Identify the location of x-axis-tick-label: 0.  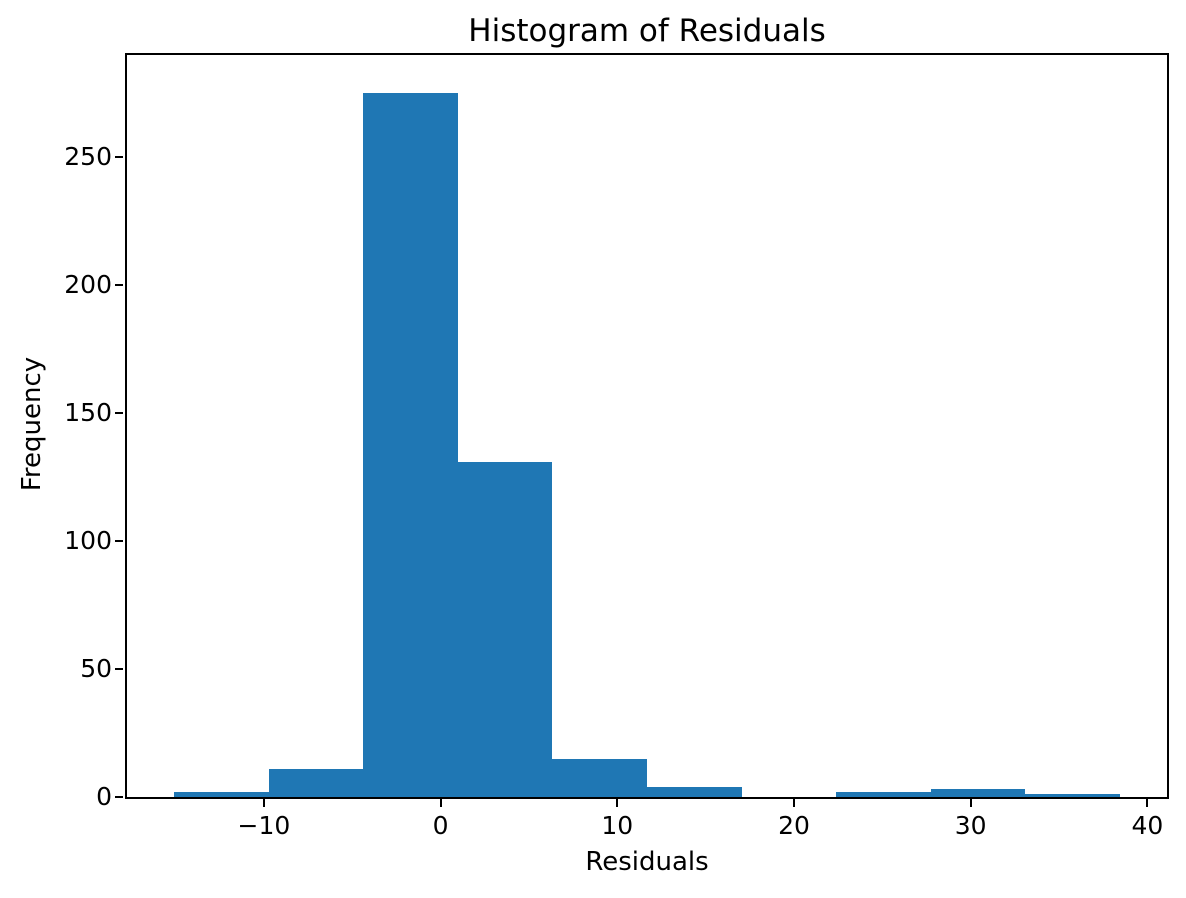
(440, 825).